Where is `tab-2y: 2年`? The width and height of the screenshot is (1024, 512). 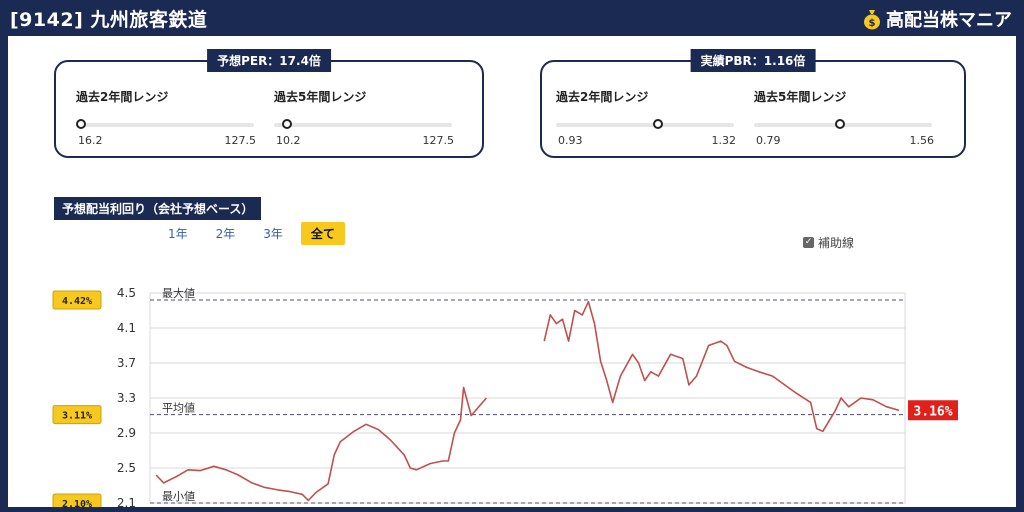
tab-2y: 2年 is located at coordinates (225, 234).